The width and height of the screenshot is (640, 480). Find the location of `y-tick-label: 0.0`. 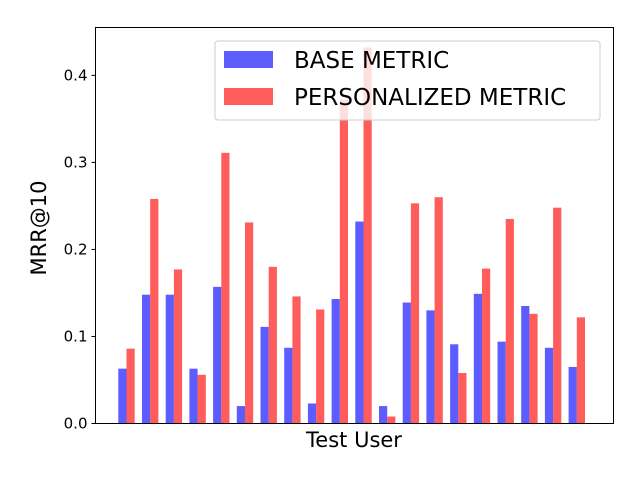

y-tick-label: 0.0 is located at coordinates (76, 424).